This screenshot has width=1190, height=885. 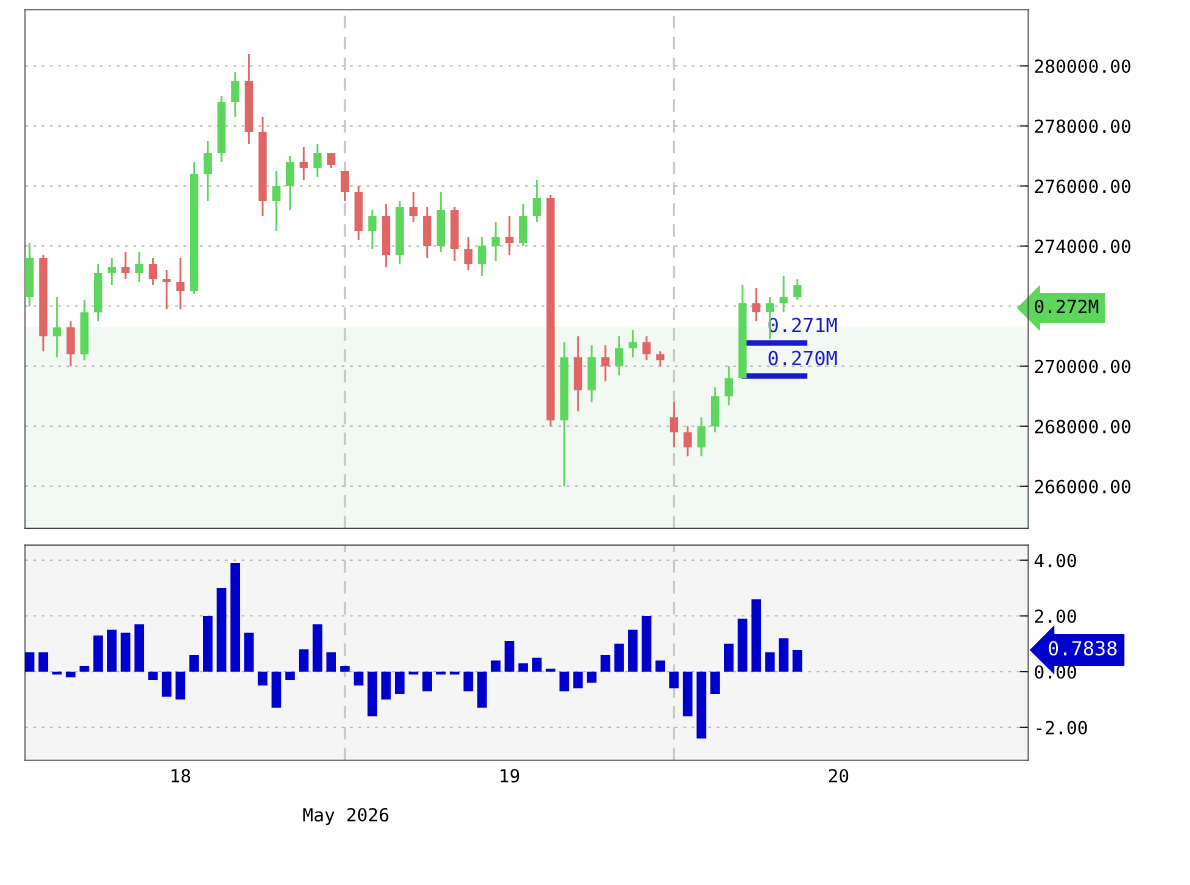 What do you see at coordinates (802, 358) in the screenshot?
I see `ref-line-label: 0.270M` at bounding box center [802, 358].